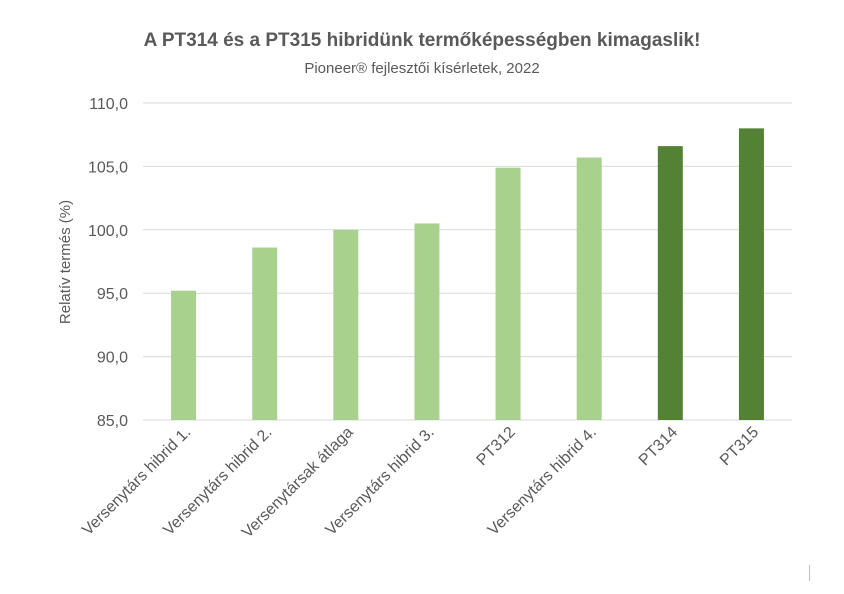  What do you see at coordinates (108, 231) in the screenshot?
I see `y-tick-label: 100,0` at bounding box center [108, 231].